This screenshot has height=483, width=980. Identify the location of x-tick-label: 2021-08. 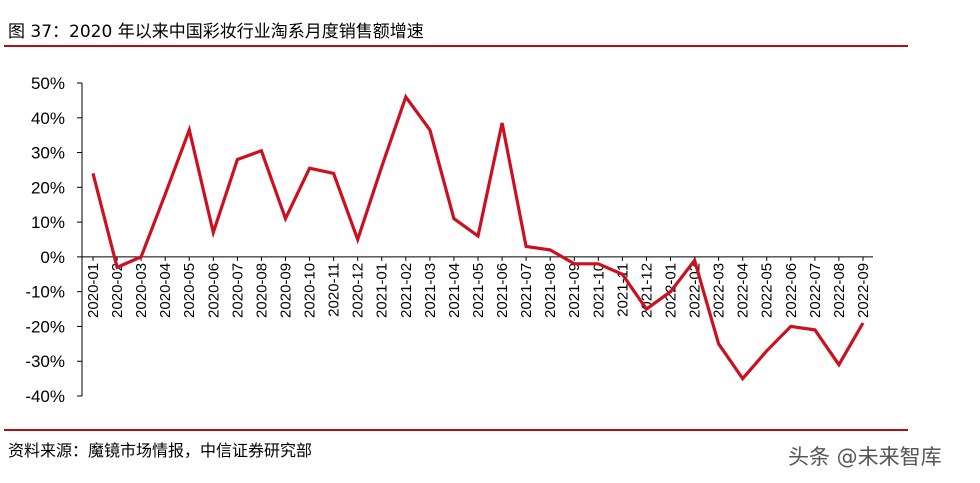
(550, 290).